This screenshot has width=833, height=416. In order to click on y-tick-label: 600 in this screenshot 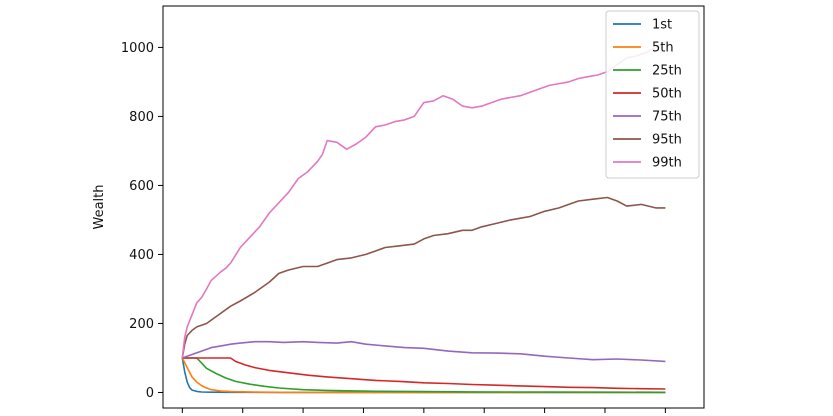, I will do `click(141, 186)`.